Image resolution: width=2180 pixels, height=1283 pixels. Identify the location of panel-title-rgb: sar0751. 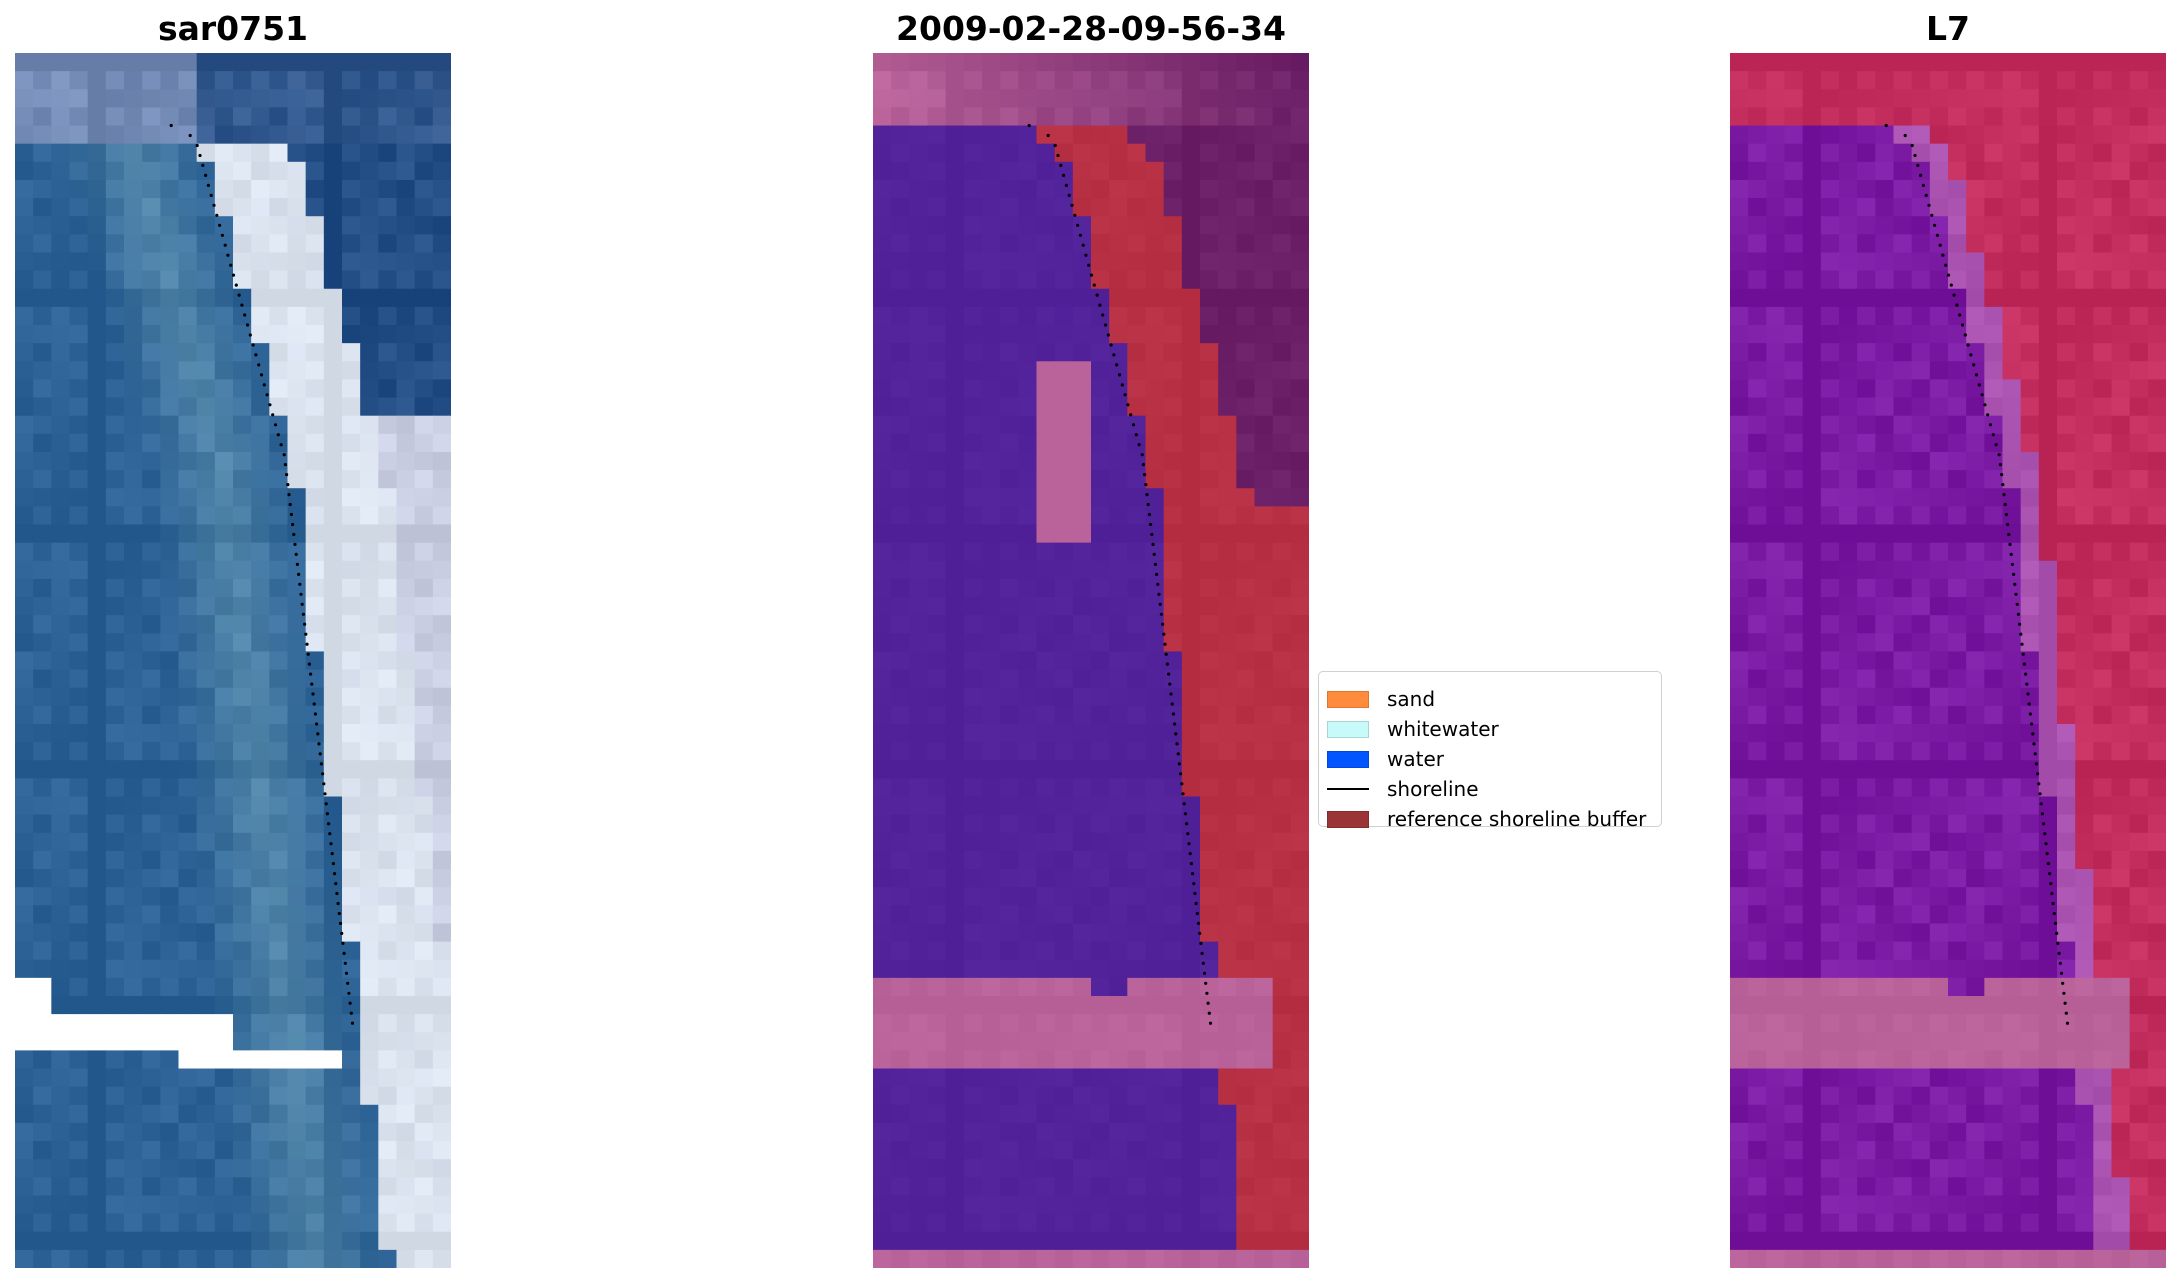
(233, 28).